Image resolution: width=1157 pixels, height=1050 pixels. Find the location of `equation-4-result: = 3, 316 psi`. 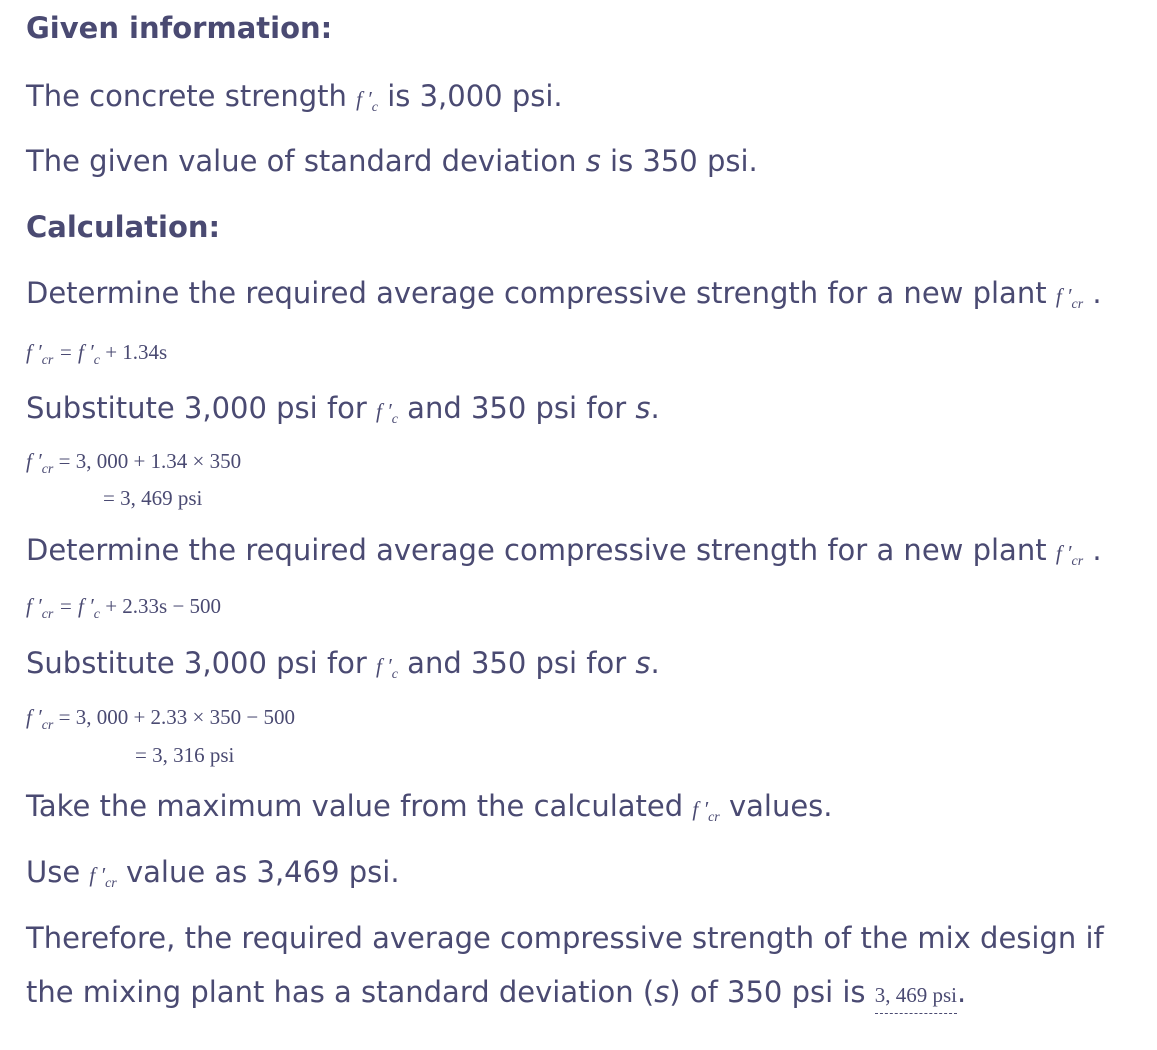

equation-4-result: = 3, 316 psi is located at coordinates (185, 755).